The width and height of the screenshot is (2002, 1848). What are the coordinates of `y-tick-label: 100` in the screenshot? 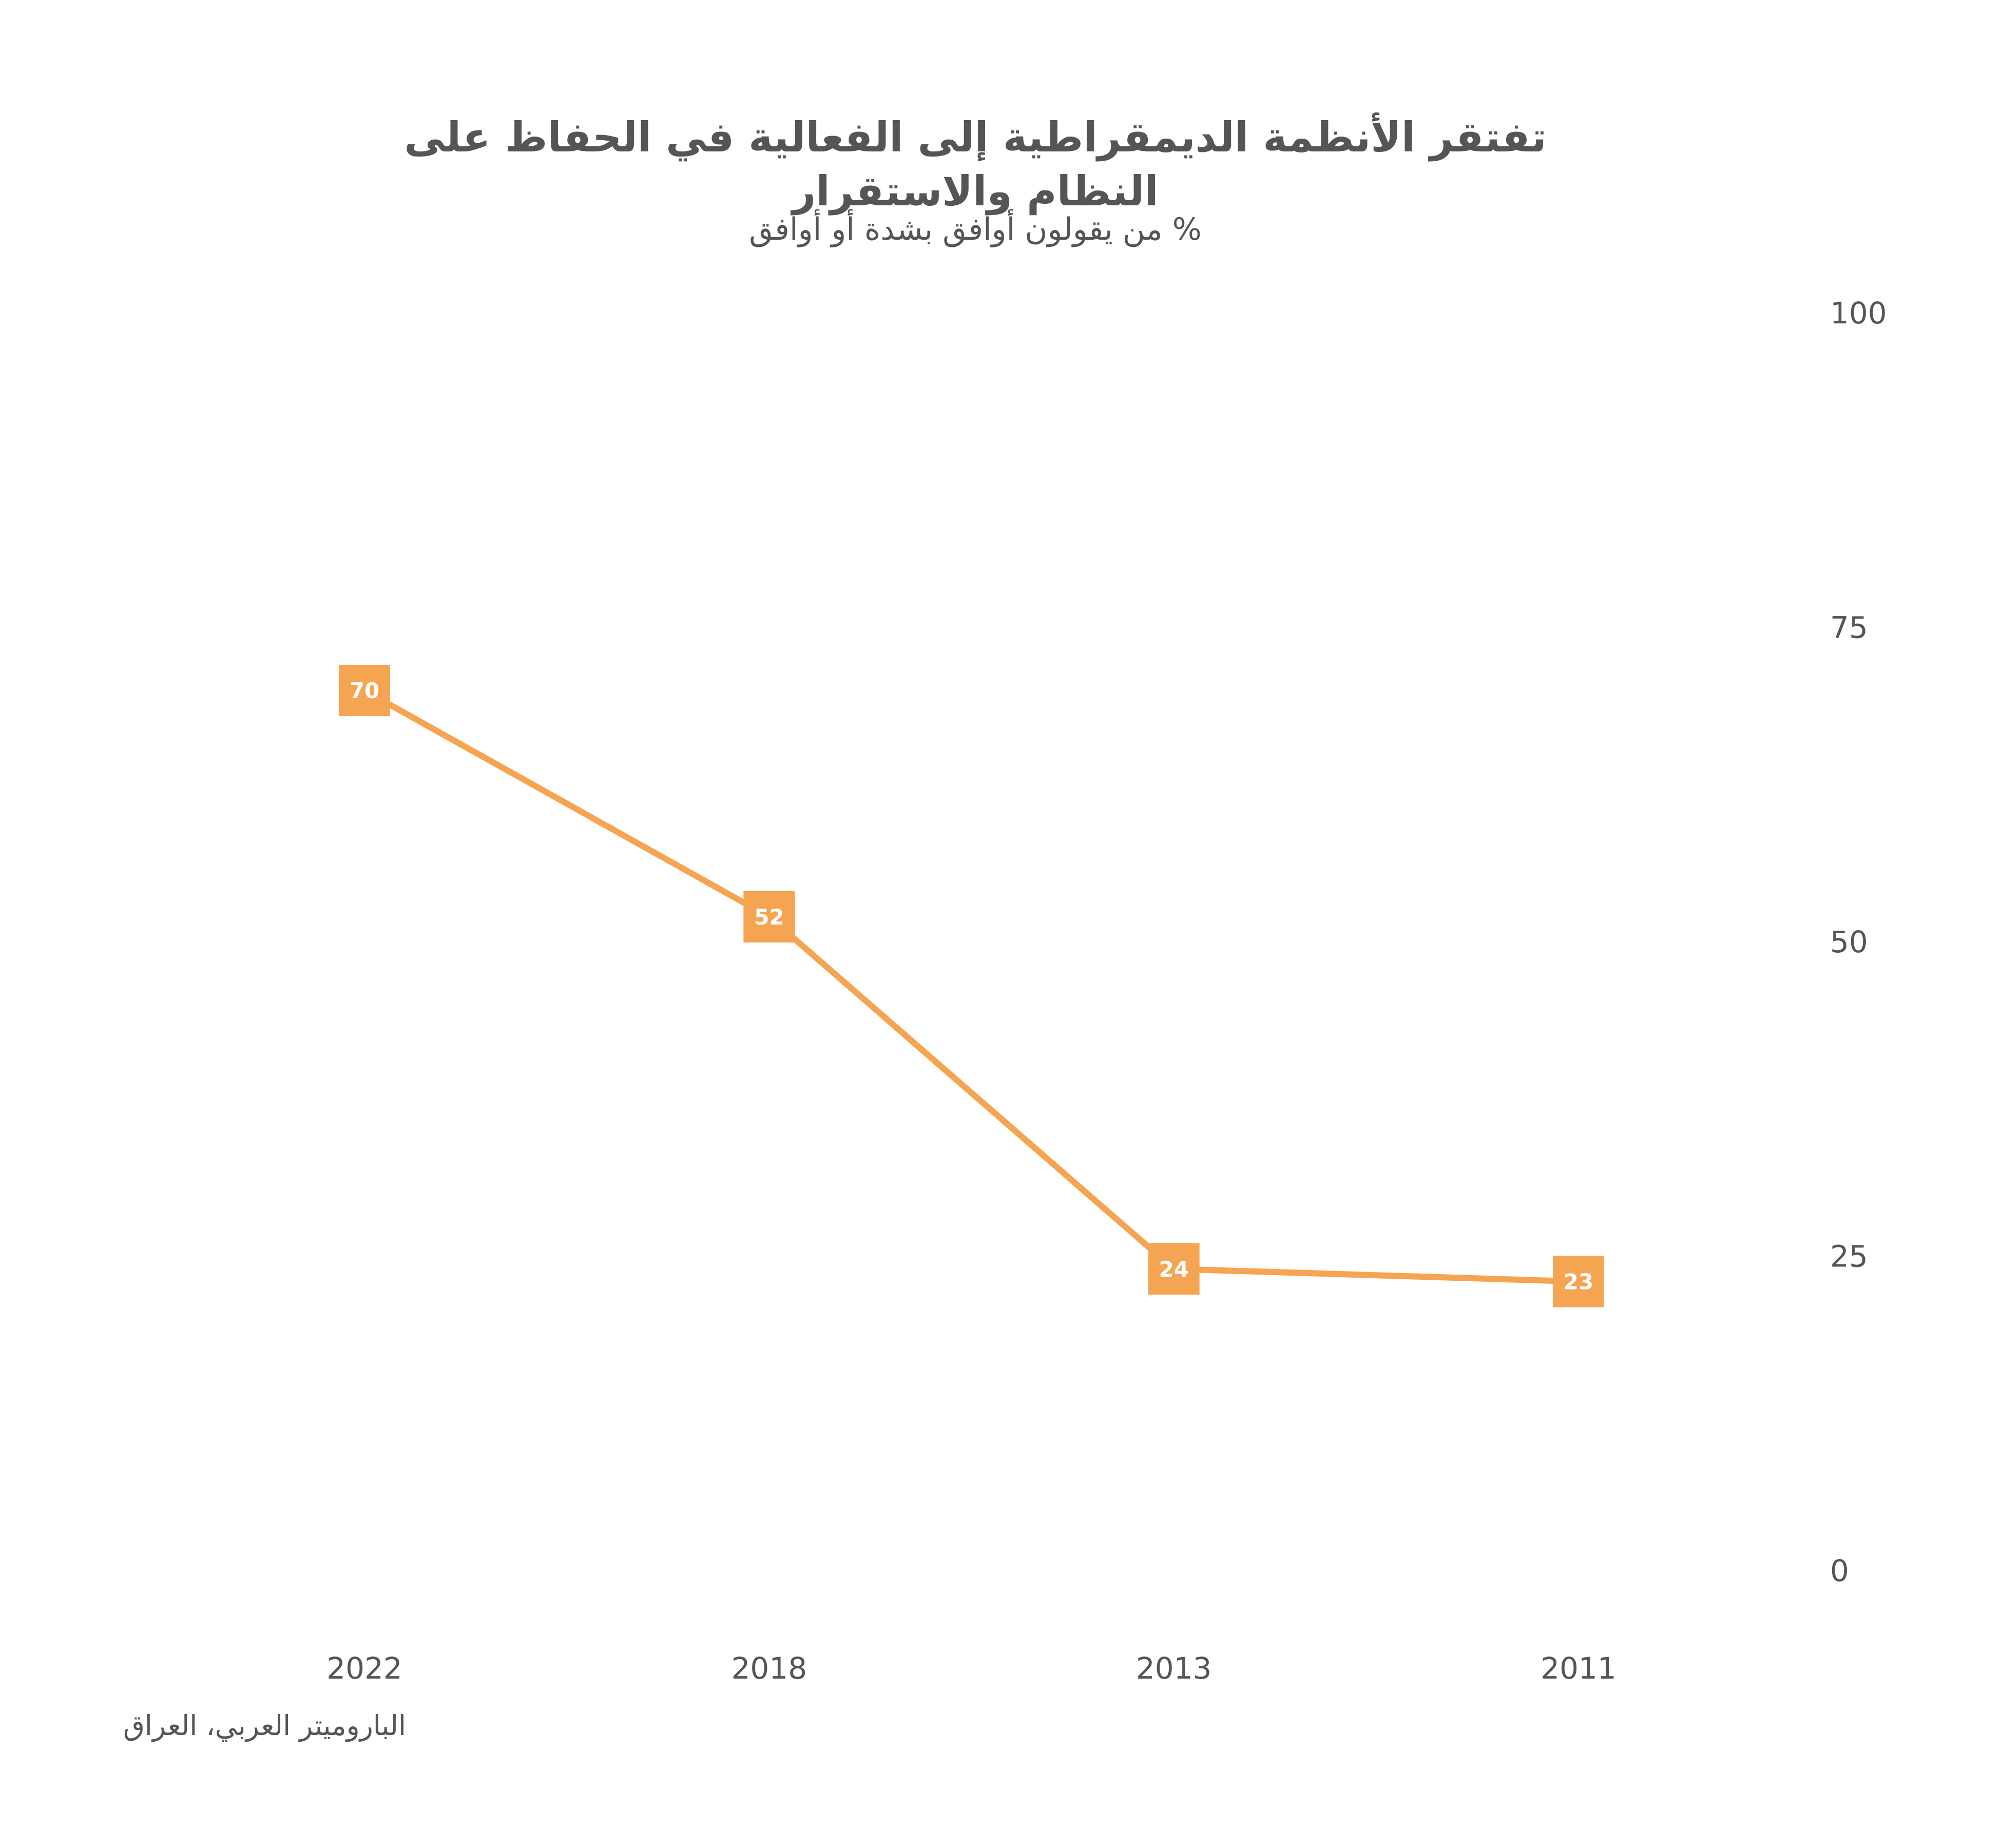 It's located at (1858, 313).